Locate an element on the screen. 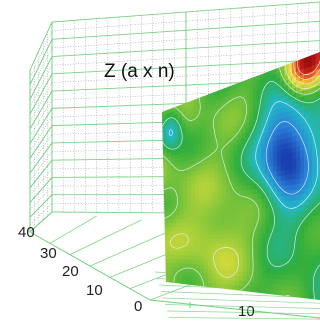  side-grid-hline is located at coordinates (41, 54).